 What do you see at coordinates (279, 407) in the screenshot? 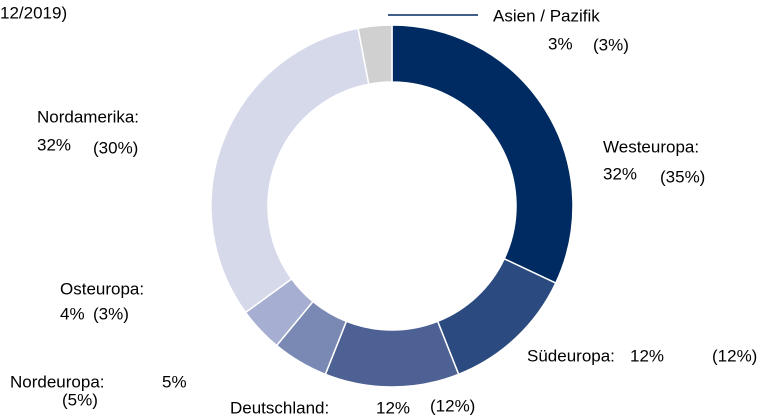
I see `category-label: Deutschland:` at bounding box center [279, 407].